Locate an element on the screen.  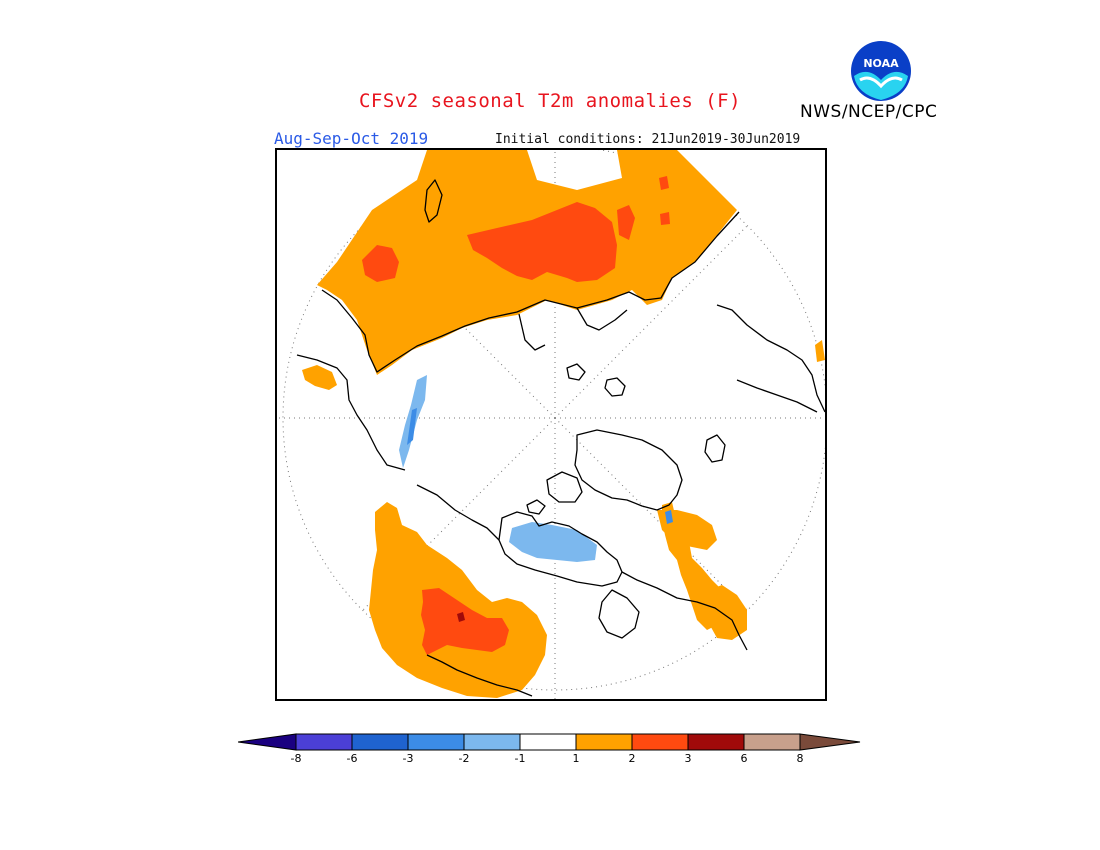
colorbar-arrow-low is located at coordinates (267, 742).